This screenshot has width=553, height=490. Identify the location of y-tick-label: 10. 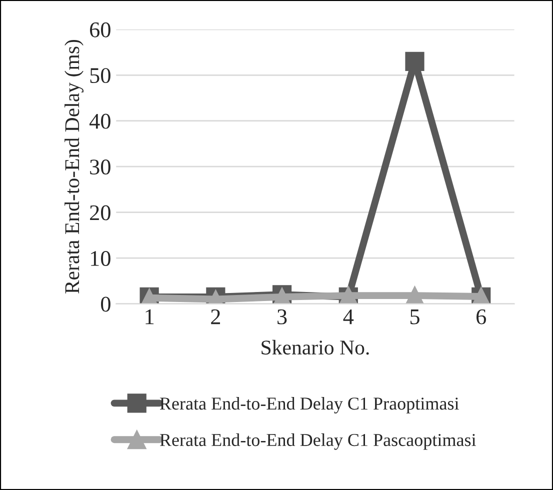
(100, 258).